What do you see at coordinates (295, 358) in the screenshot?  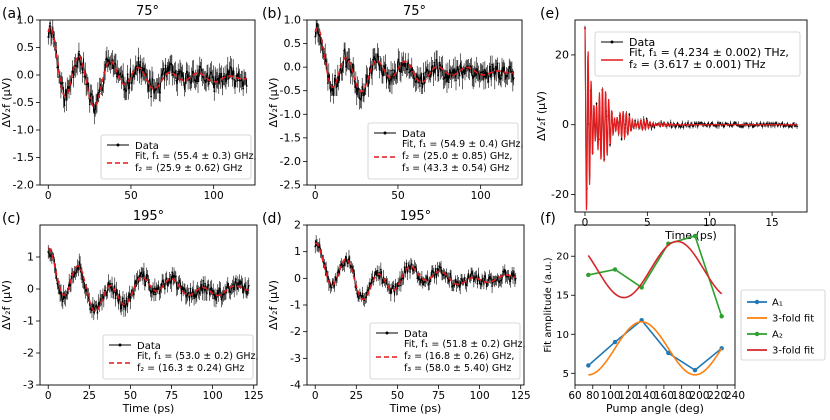 I see `y-tick-label: -3` at bounding box center [295, 358].